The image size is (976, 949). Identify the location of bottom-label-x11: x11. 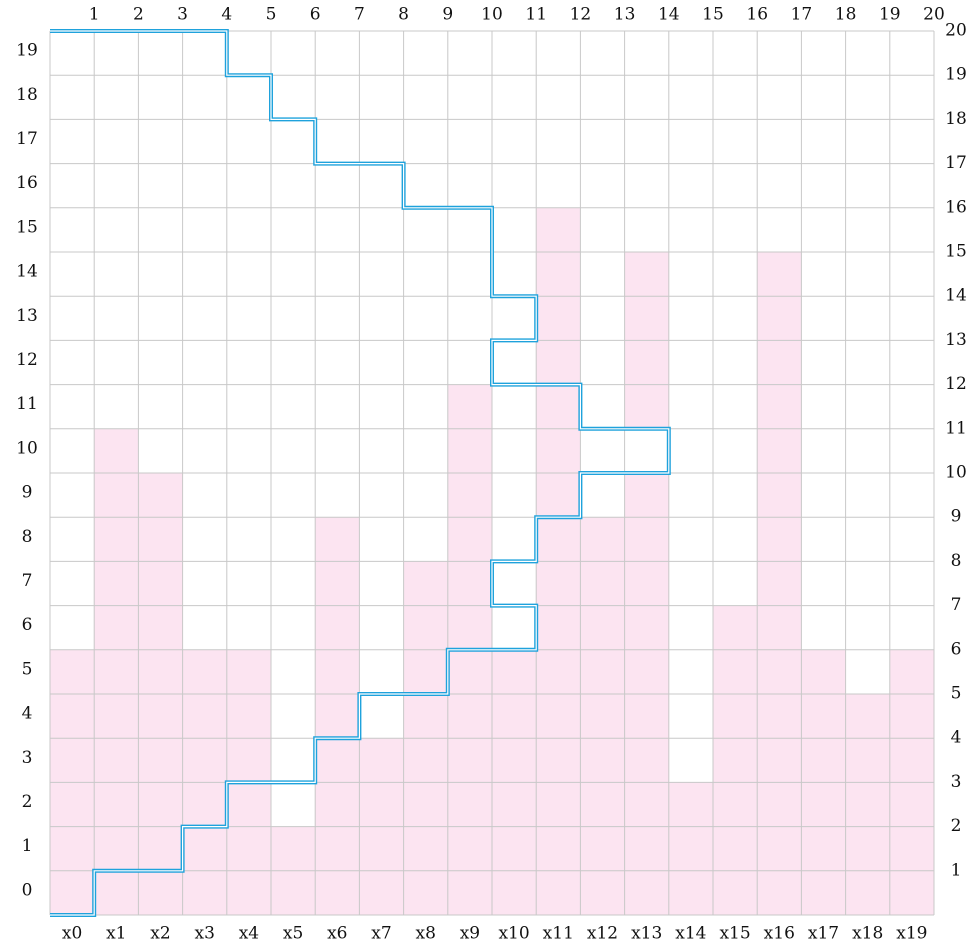
(558, 934).